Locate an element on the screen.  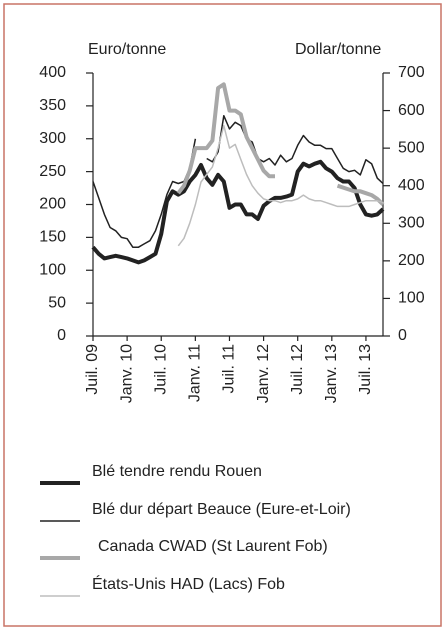
legend-label: Blé tendre rendu Rouen is located at coordinates (177, 471).